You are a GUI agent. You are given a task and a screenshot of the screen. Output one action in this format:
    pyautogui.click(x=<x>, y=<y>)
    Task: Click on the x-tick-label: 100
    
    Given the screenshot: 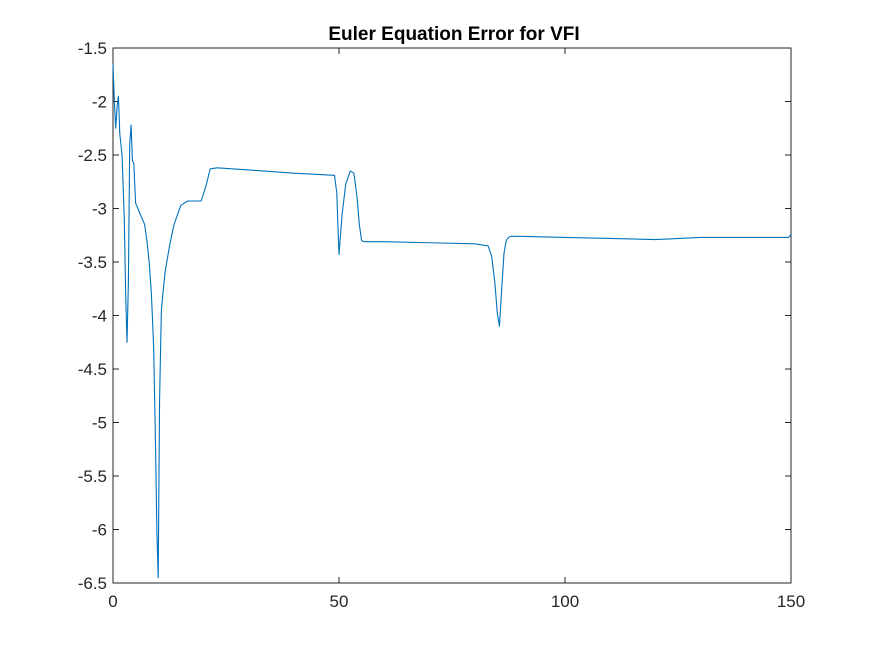 What is the action you would take?
    pyautogui.click(x=565, y=601)
    